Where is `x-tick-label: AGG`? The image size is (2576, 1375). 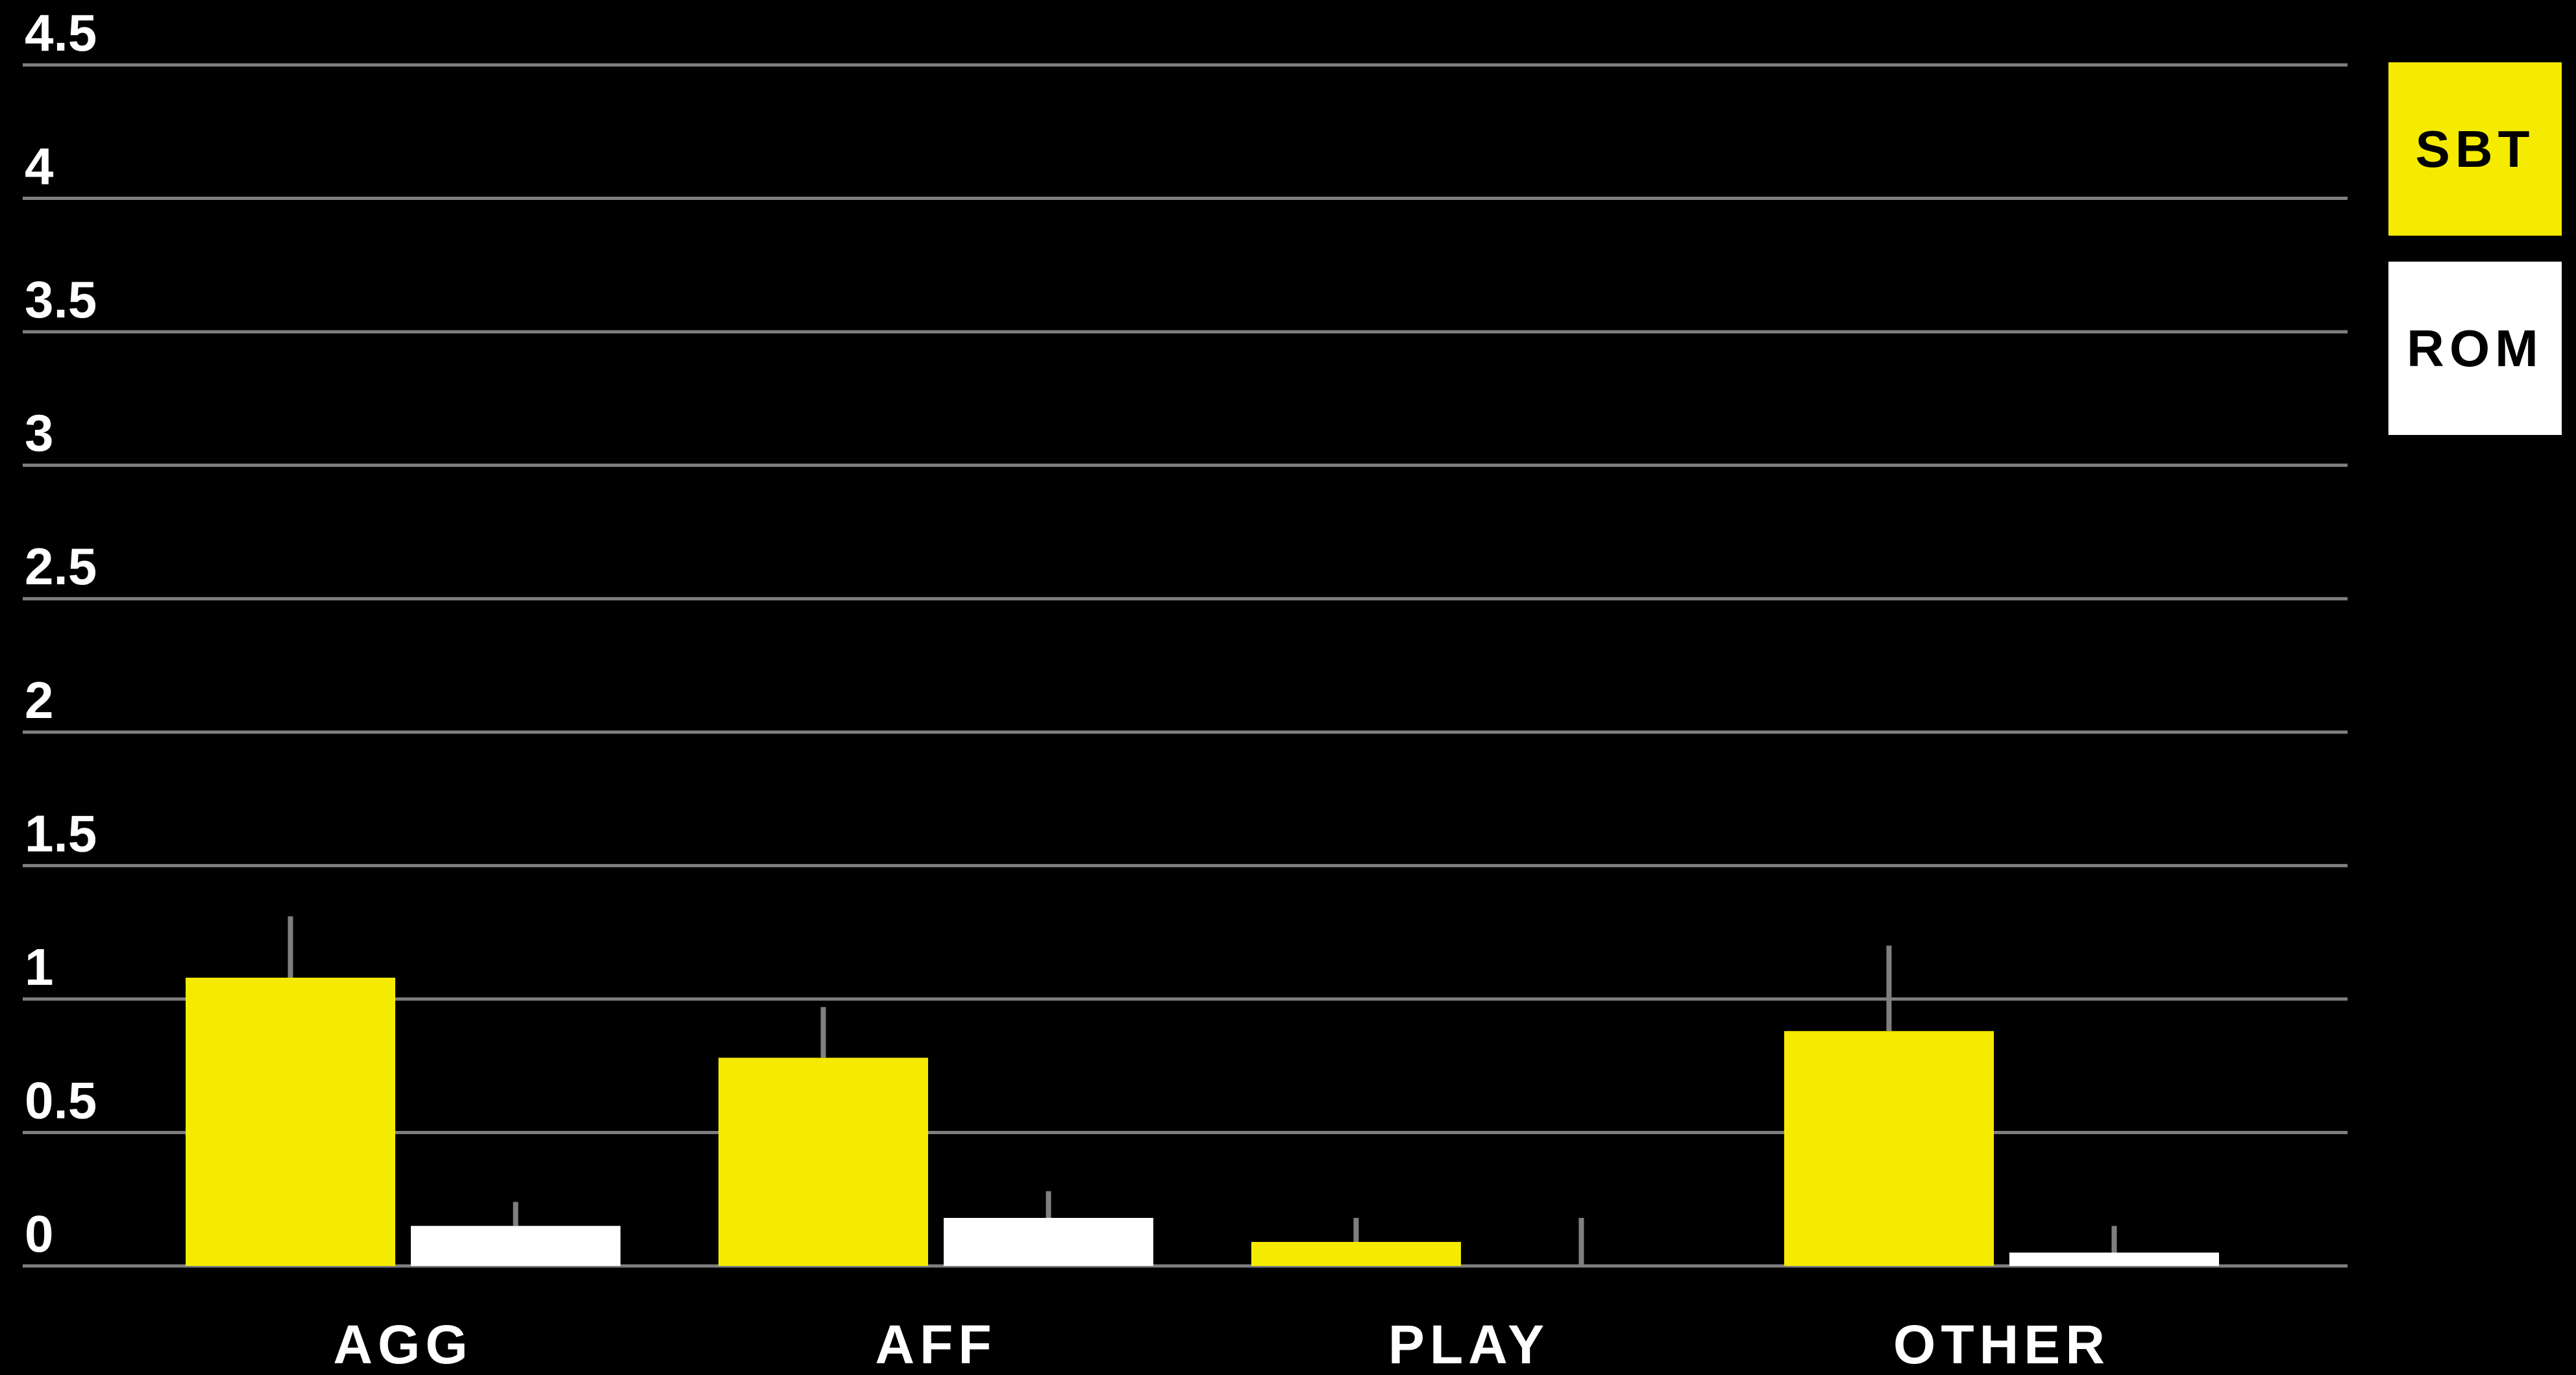
x-tick-label: AGG is located at coordinates (402, 1344).